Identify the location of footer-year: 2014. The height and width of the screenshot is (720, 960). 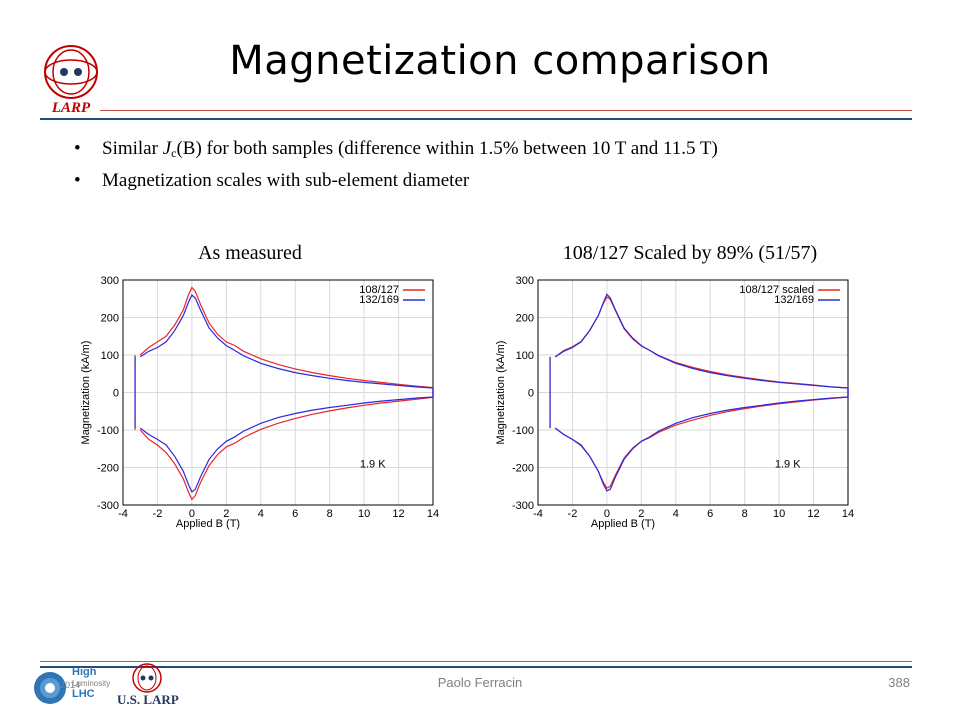
(70, 685).